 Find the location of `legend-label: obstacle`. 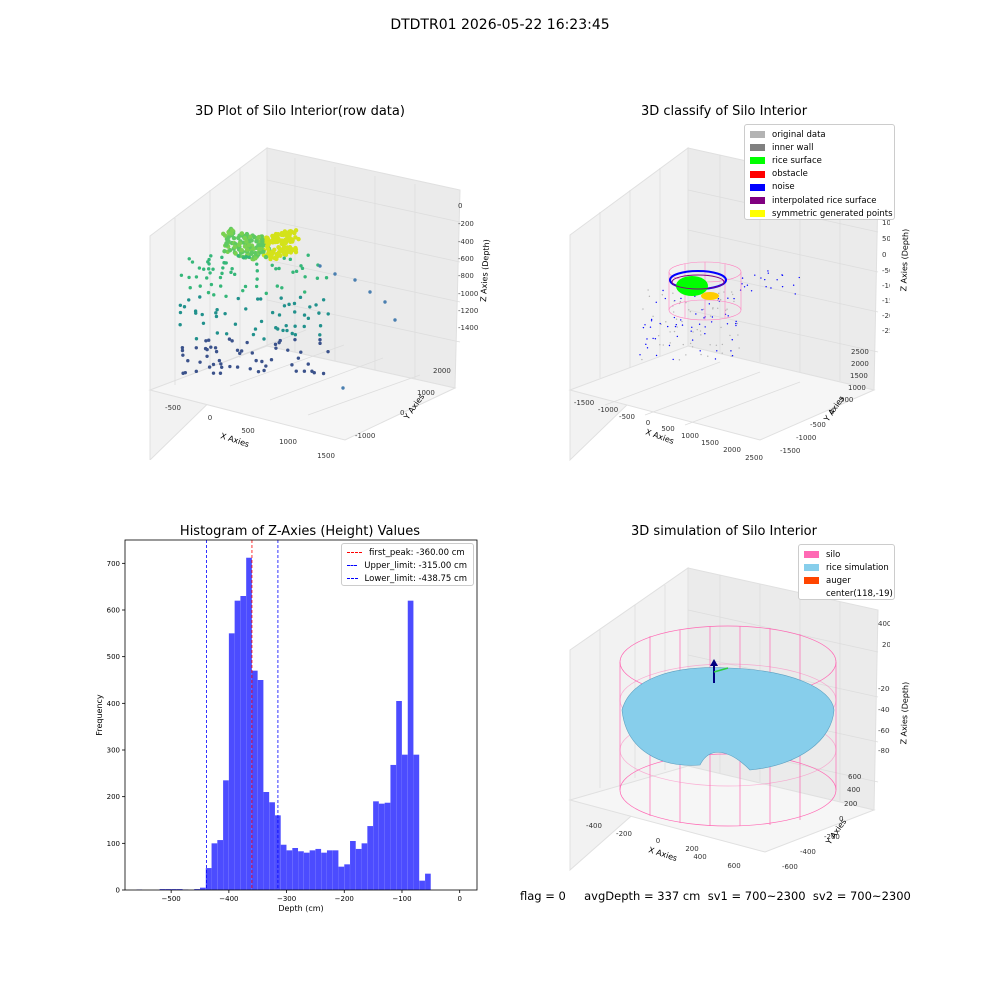

legend-label: obstacle is located at coordinates (790, 174).